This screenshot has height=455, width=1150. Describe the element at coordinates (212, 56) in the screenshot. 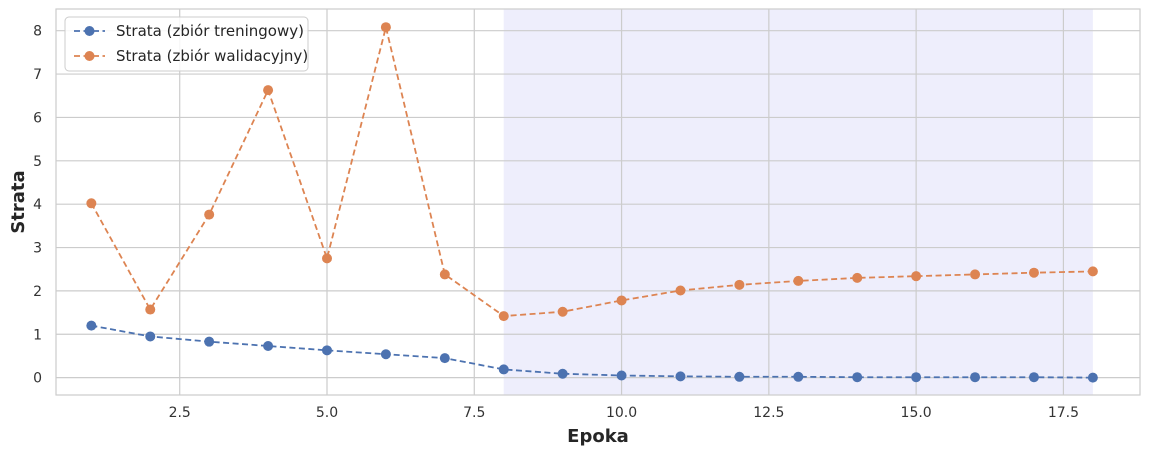

I see `legend-label: Strata (zbiór walidacyjny)` at that location.